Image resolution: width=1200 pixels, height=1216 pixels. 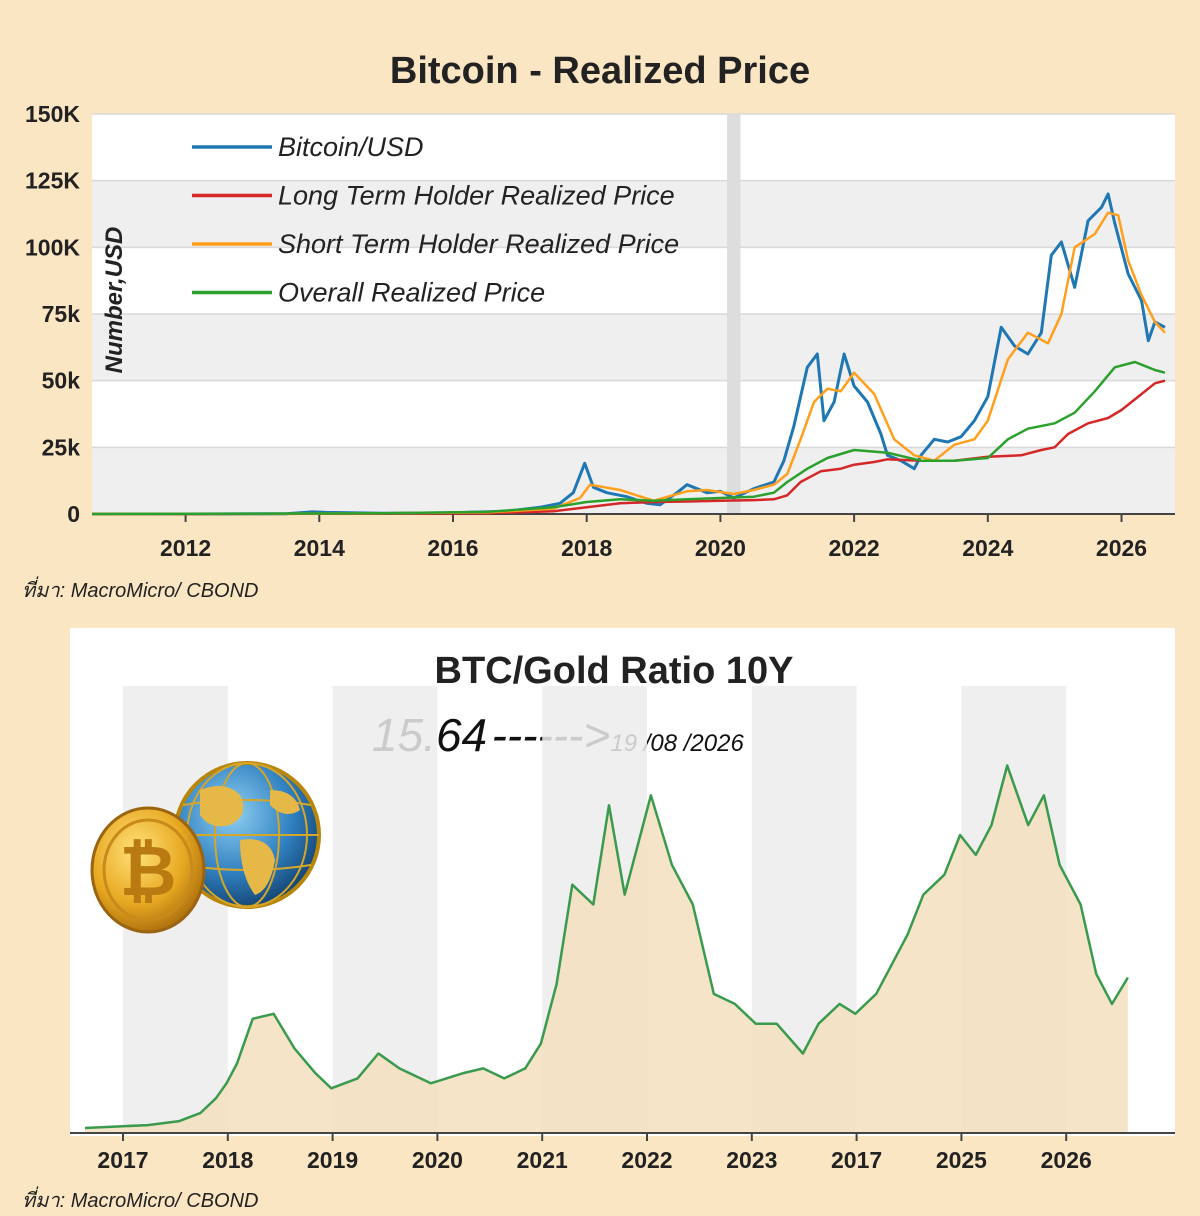 I want to click on x-tick-label: 2022, so click(x=854, y=548).